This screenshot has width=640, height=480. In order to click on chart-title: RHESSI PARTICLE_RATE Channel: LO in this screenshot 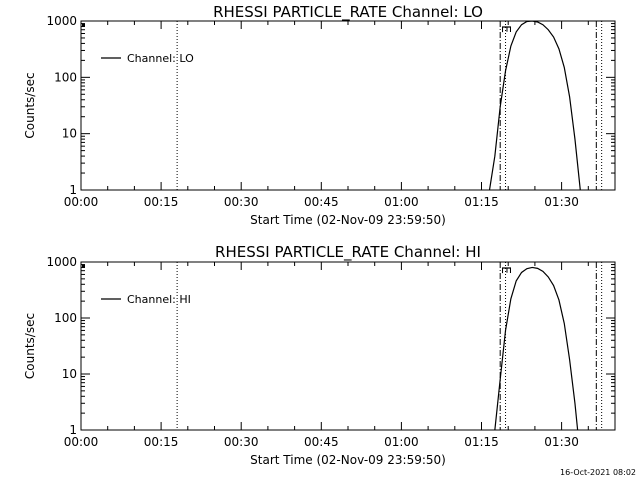, I will do `click(348, 12)`.